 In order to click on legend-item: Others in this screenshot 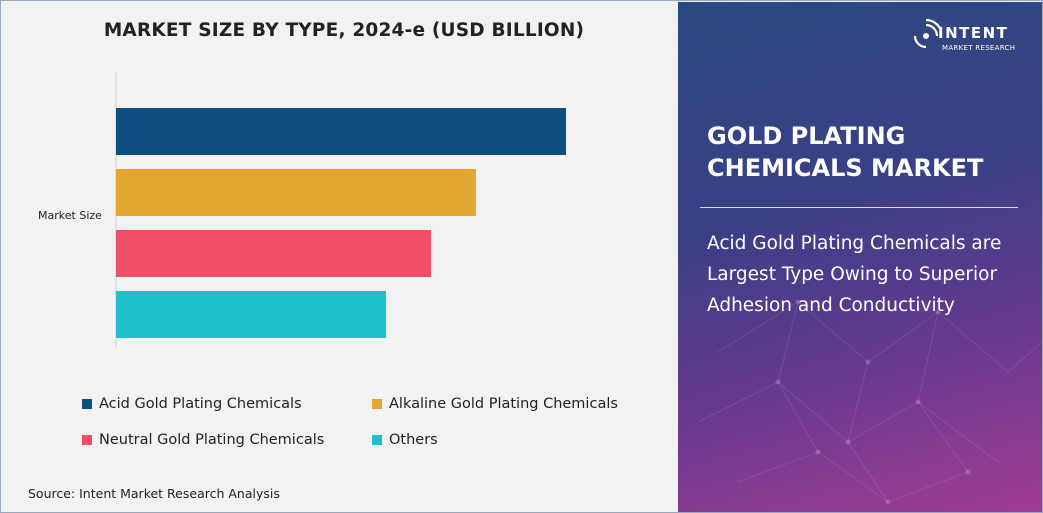, I will do `click(405, 440)`.